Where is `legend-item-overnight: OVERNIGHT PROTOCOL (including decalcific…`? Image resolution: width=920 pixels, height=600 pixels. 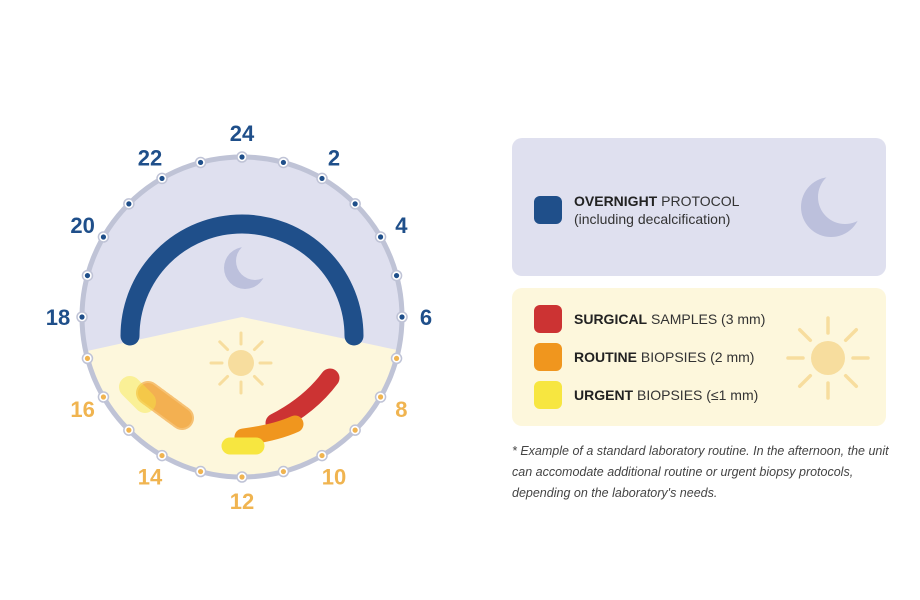 legend-item-overnight: OVERNIGHT PROTOCOL (including decalcific… is located at coordinates (636, 210).